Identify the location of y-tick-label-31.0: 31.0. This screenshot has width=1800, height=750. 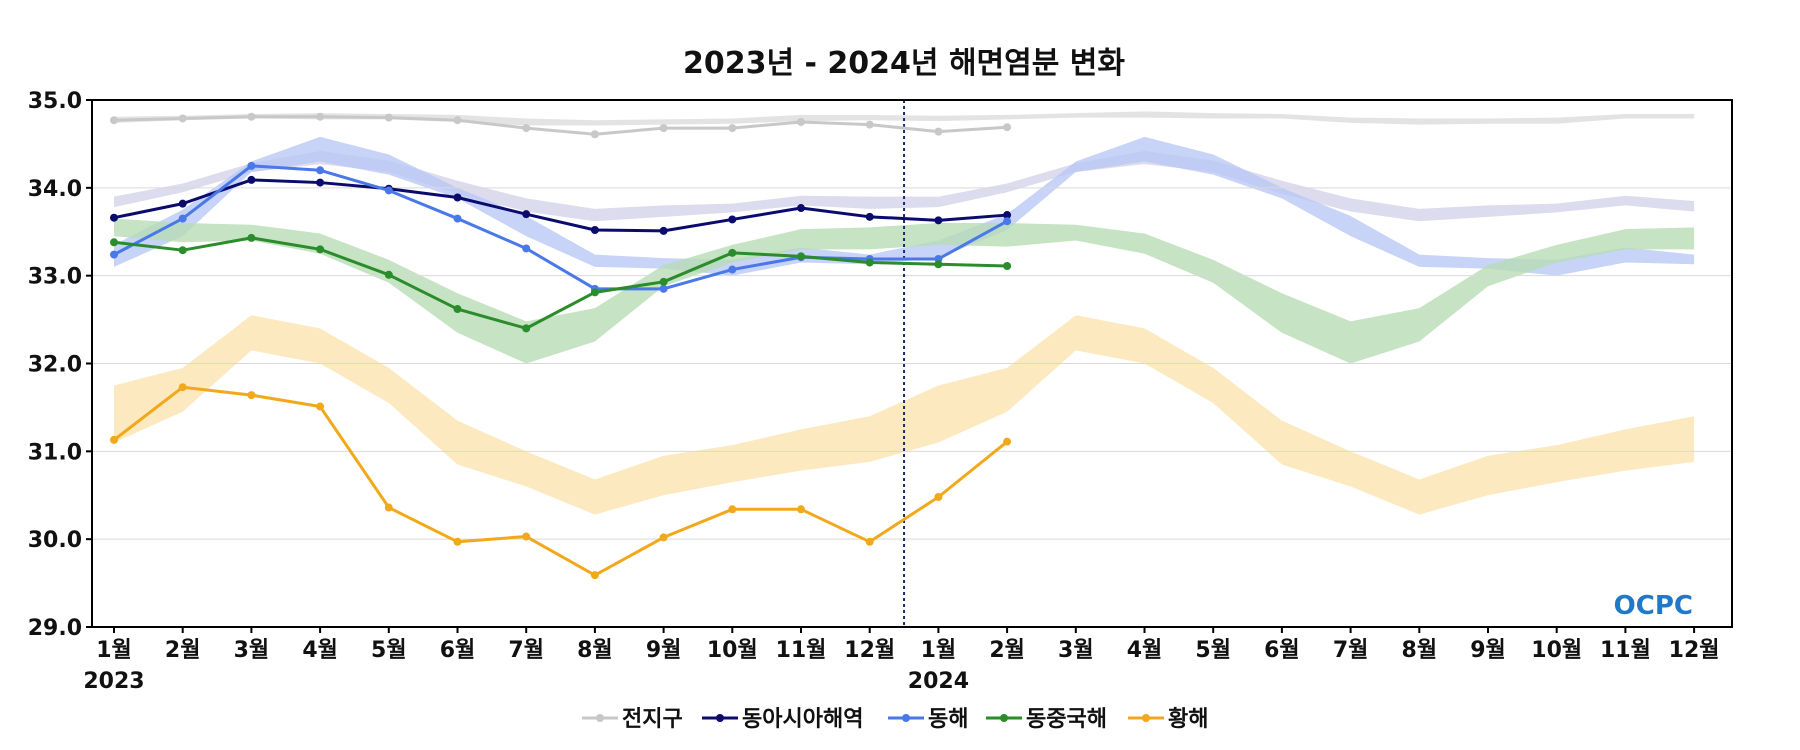
(55, 452).